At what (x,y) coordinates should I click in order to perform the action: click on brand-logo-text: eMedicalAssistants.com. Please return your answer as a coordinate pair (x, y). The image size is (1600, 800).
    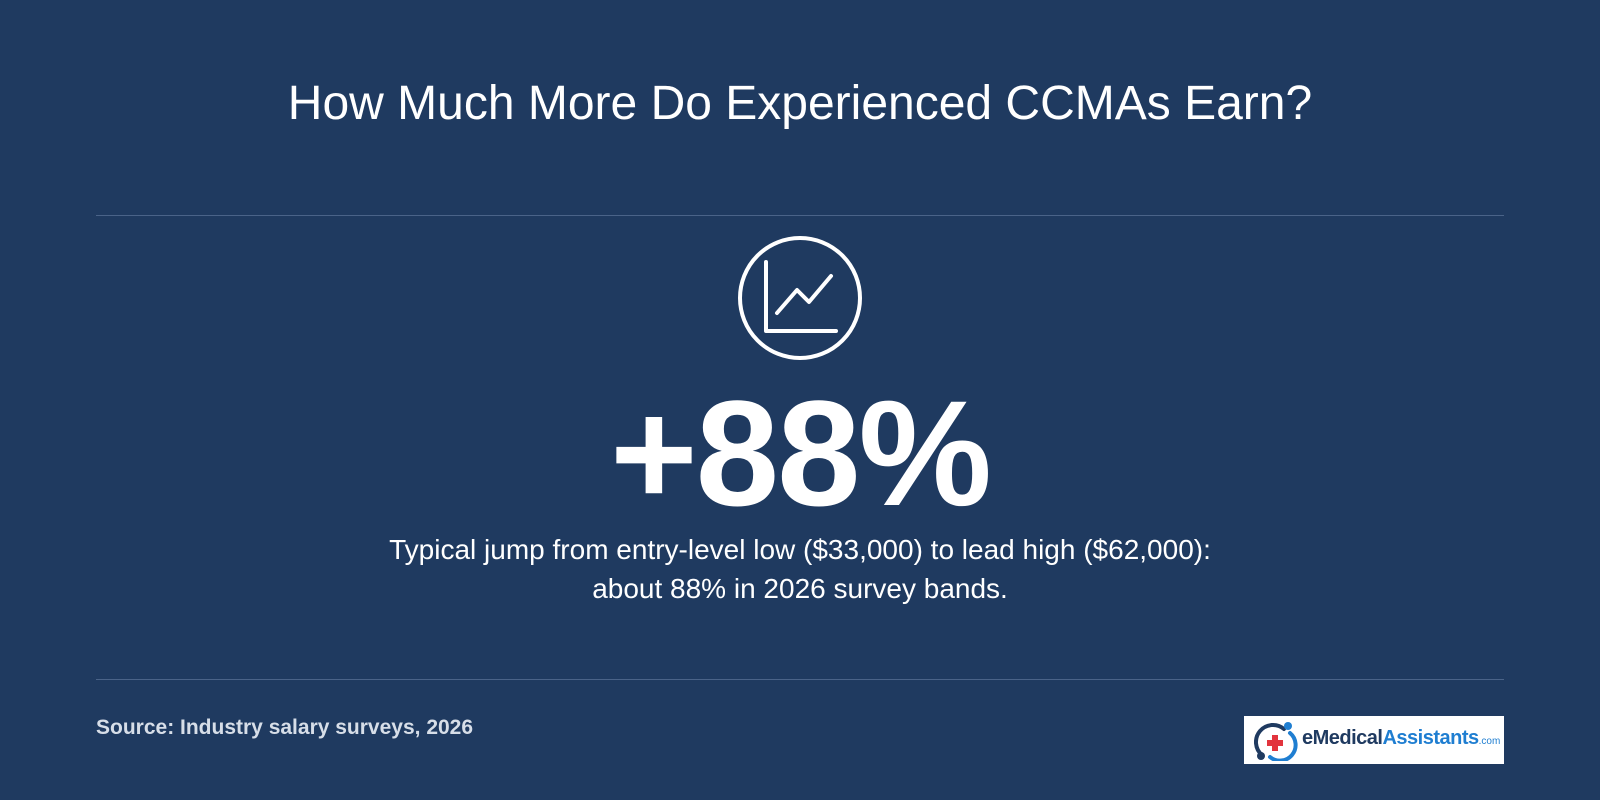
    Looking at the image, I should click on (1401, 738).